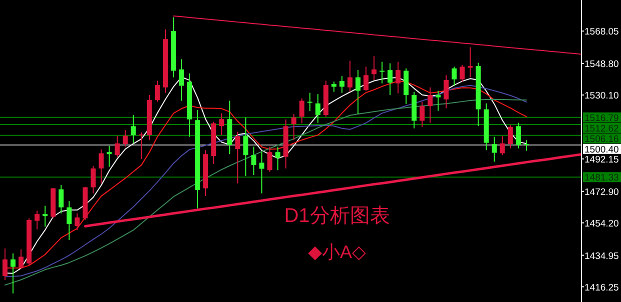 The height and width of the screenshot is (302, 621). I want to click on ref-line-label: 1506.16, so click(601, 139).